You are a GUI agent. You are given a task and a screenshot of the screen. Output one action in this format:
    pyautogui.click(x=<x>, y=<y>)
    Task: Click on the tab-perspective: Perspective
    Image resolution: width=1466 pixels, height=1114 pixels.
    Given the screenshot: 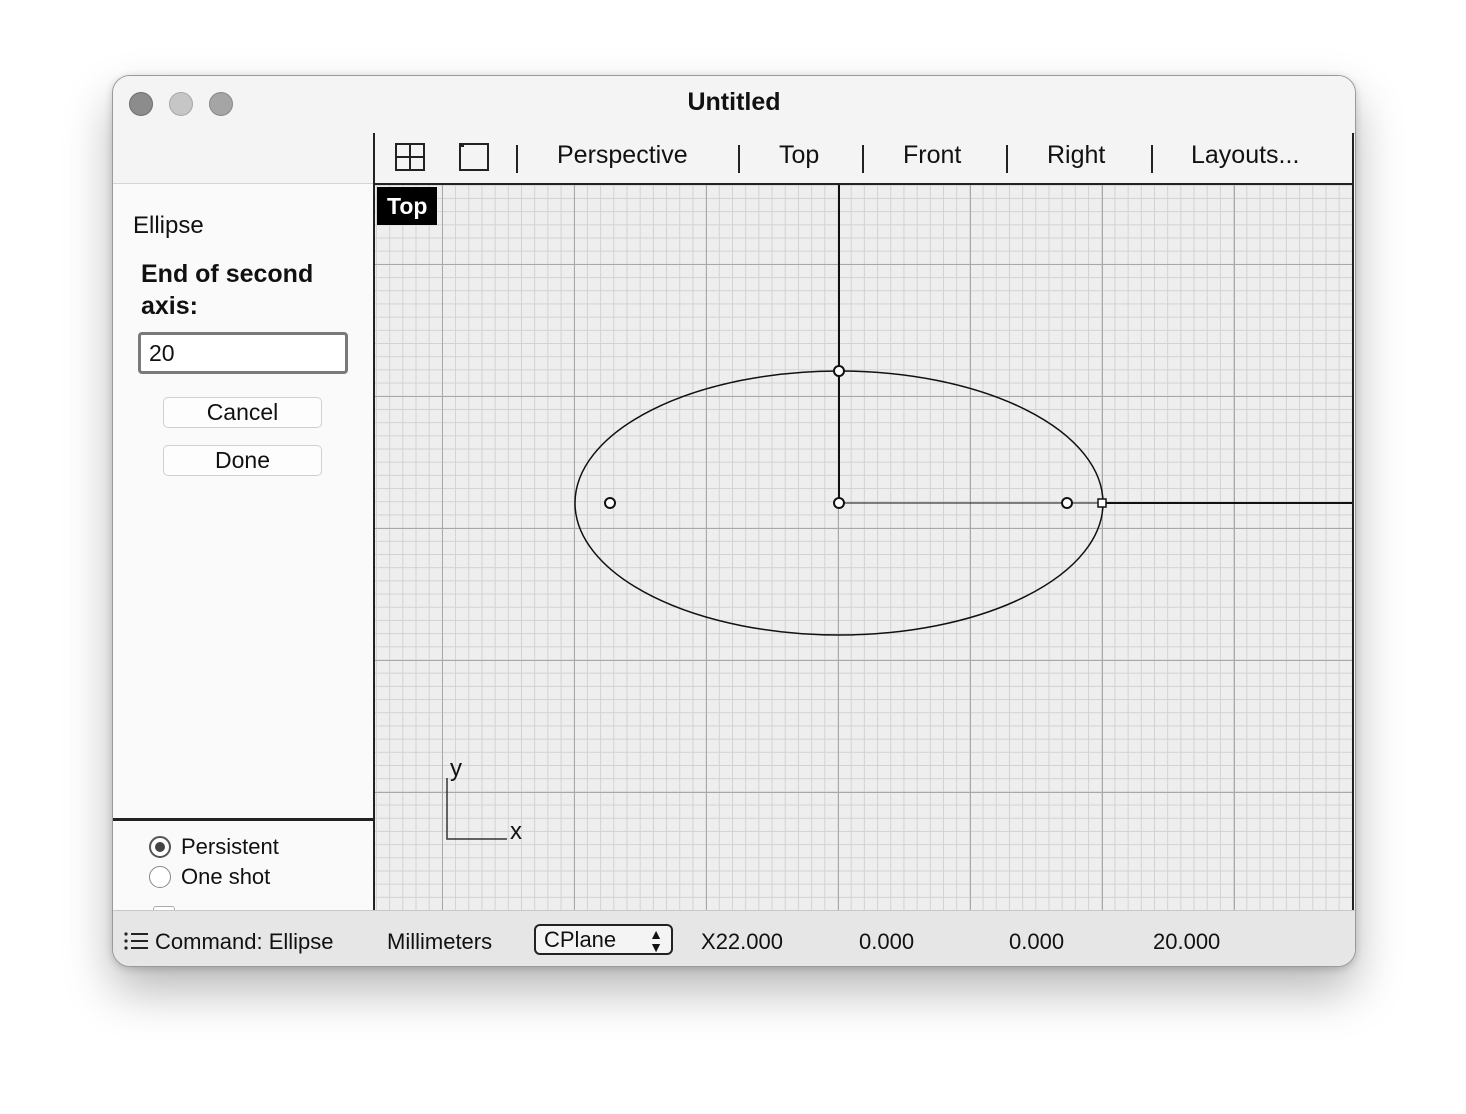 What is the action you would take?
    pyautogui.click(x=622, y=155)
    